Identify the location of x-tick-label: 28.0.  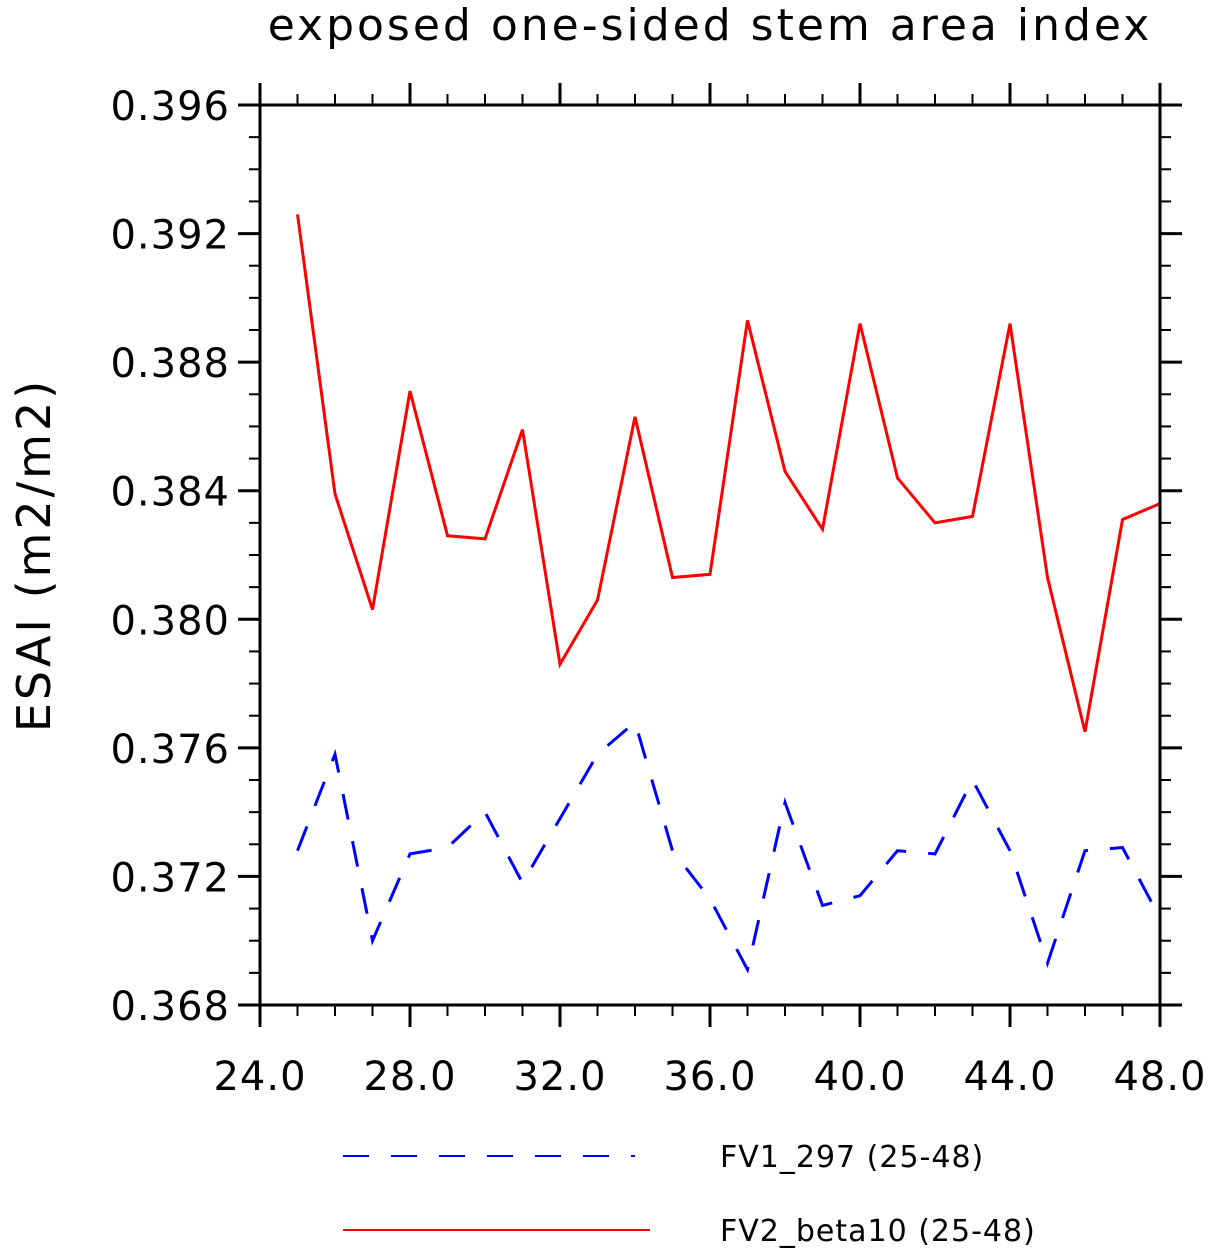
(409, 1077).